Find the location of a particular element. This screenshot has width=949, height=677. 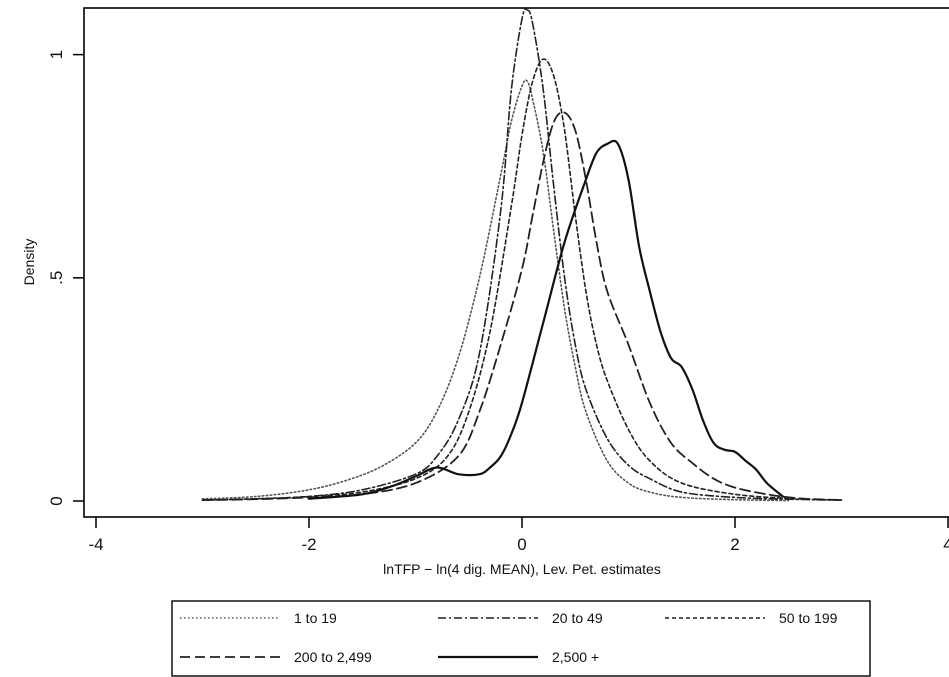

x-tick-label: 2 is located at coordinates (734, 544).